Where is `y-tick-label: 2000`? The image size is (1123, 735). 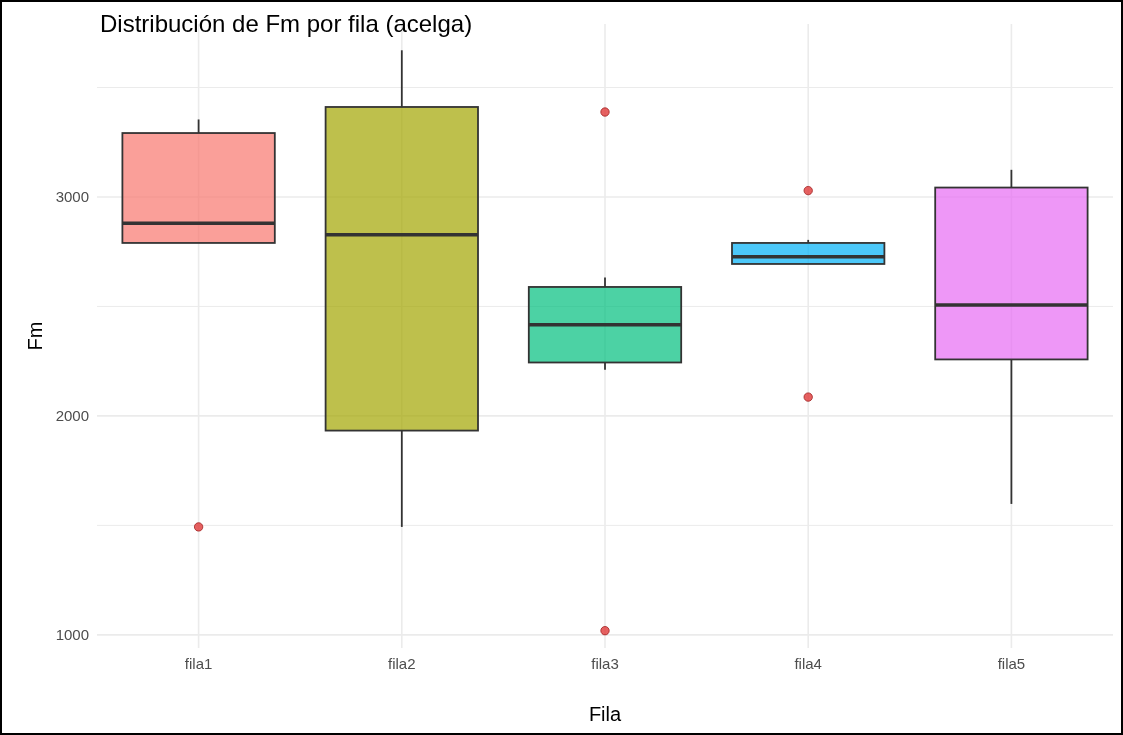 y-tick-label: 2000 is located at coordinates (72, 416).